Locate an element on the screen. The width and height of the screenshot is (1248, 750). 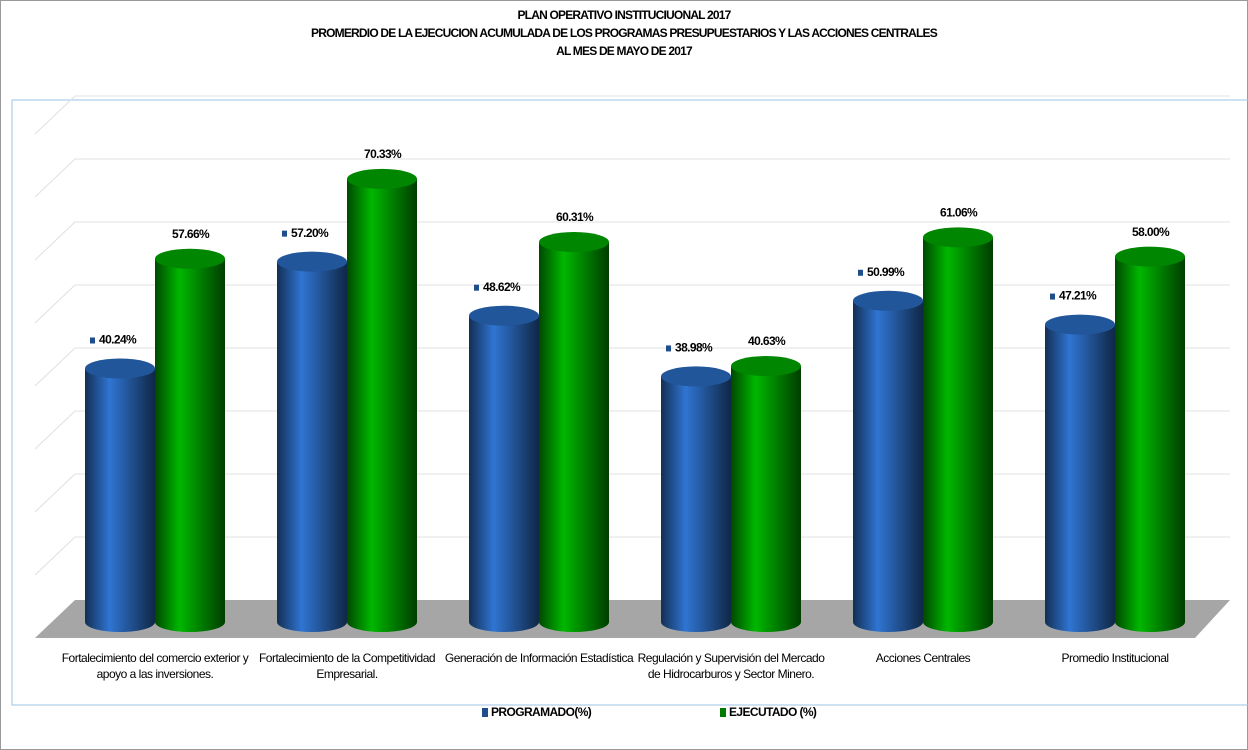
data-label: 50.99% is located at coordinates (886, 272).